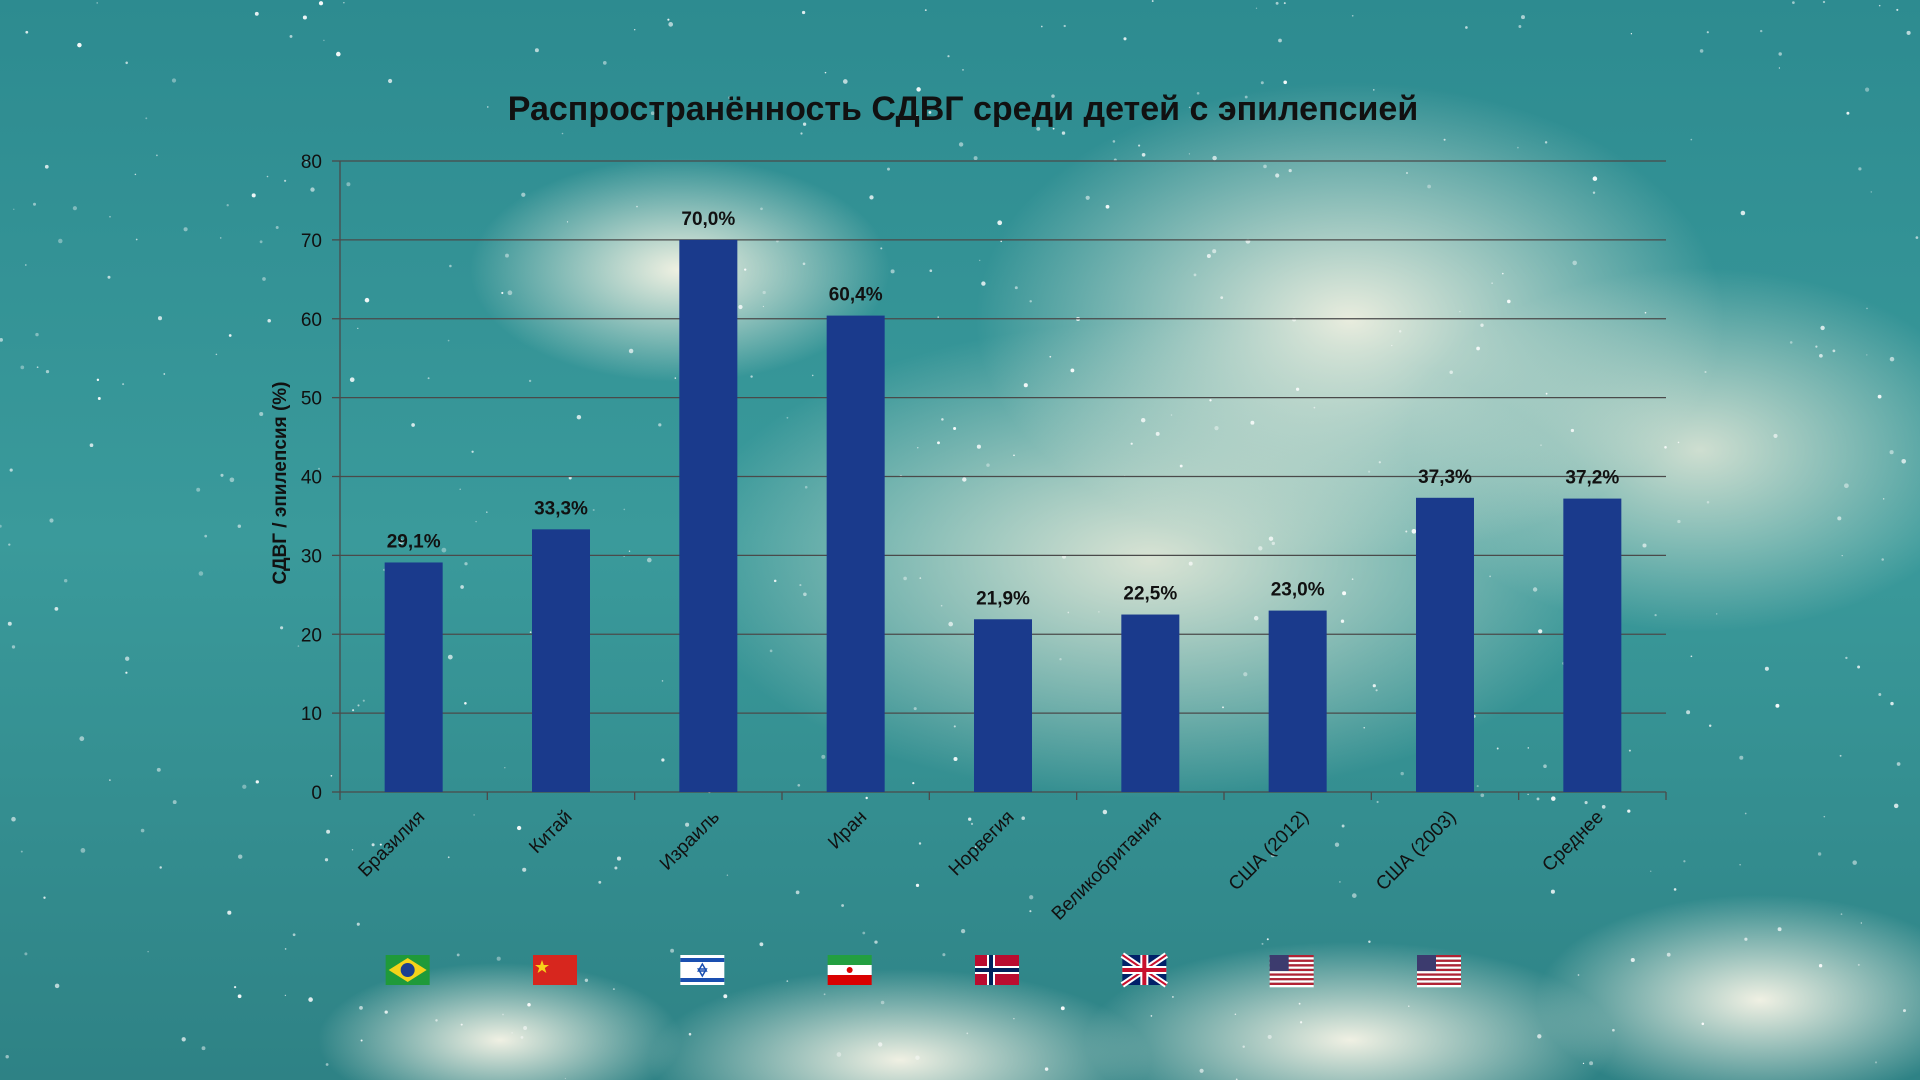 This screenshot has width=1920, height=1080. What do you see at coordinates (856, 295) in the screenshot?
I see `data-label: 60,4%` at bounding box center [856, 295].